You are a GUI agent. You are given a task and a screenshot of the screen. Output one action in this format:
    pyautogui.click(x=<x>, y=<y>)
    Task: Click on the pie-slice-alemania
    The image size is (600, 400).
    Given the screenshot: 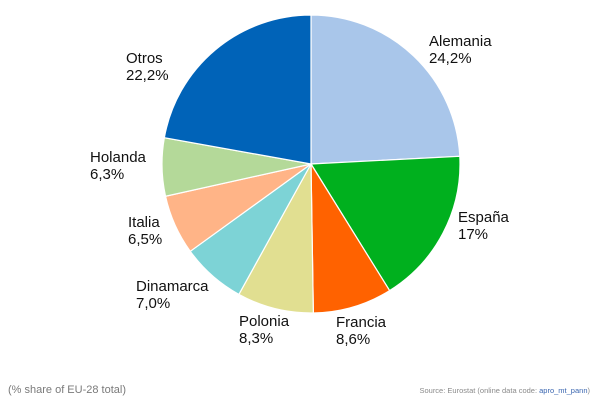 What is the action you would take?
    pyautogui.click(x=385, y=89)
    